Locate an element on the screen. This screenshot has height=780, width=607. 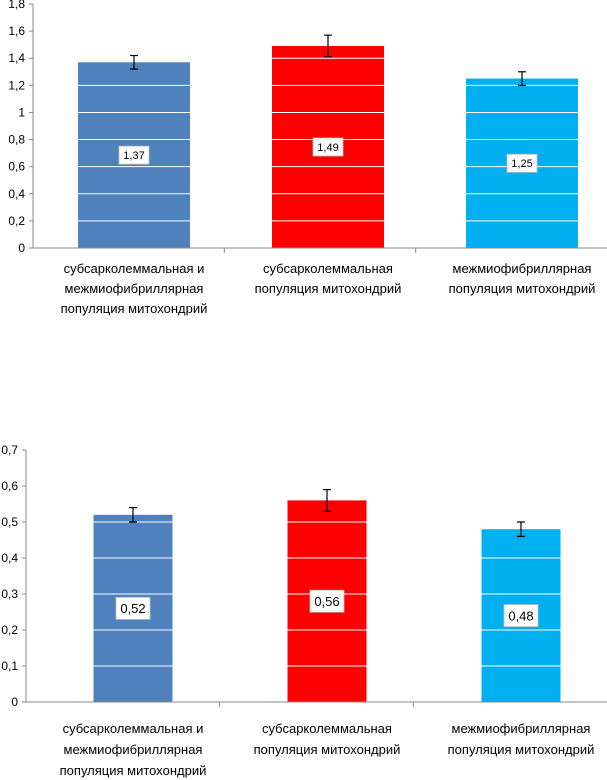
data-label: 0,48 is located at coordinates (521, 616).